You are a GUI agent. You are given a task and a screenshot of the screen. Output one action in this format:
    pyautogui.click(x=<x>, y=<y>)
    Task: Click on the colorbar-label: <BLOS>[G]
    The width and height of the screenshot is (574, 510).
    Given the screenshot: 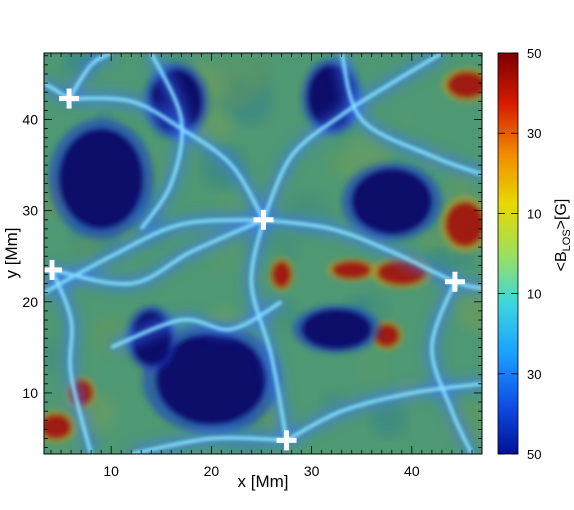 What is the action you would take?
    pyautogui.click(x=563, y=235)
    